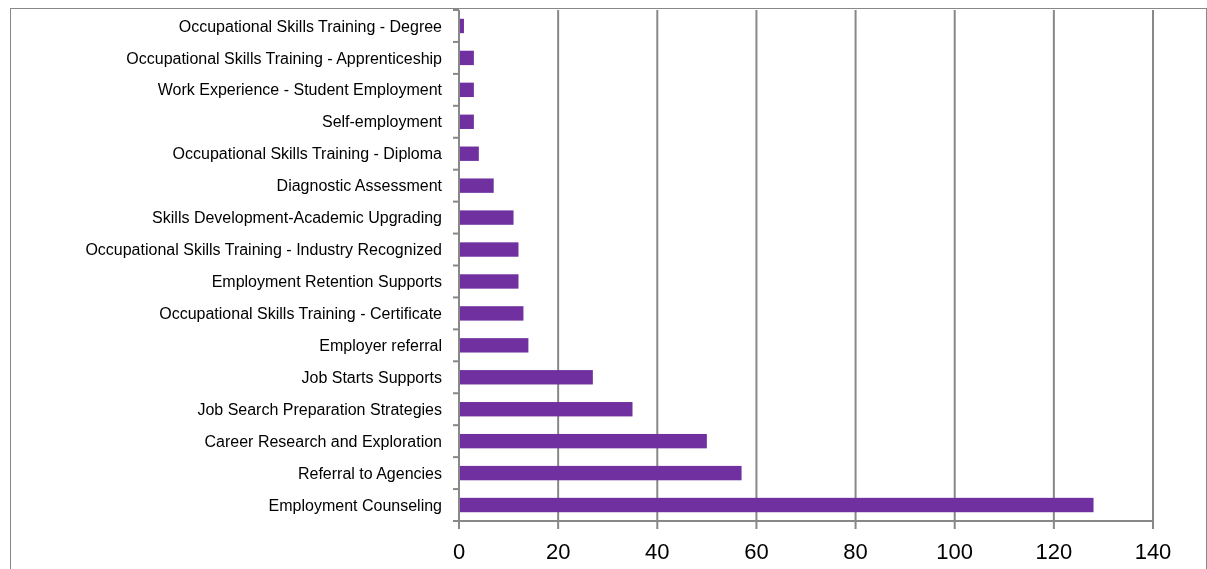  What do you see at coordinates (263, 250) in the screenshot?
I see `y-tick-label: Occupational Skills Training - Industry Recognized` at bounding box center [263, 250].